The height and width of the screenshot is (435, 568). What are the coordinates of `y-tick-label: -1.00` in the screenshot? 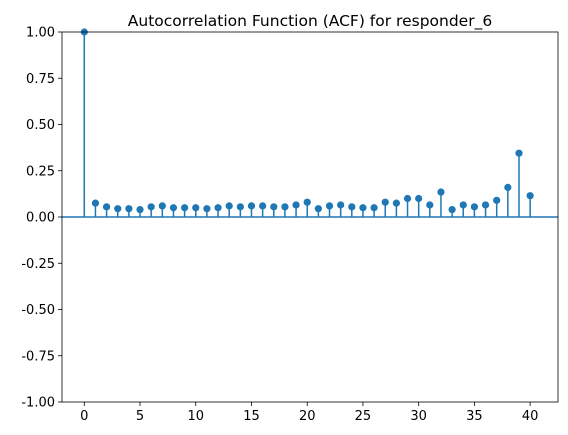 It's located at (38, 403).